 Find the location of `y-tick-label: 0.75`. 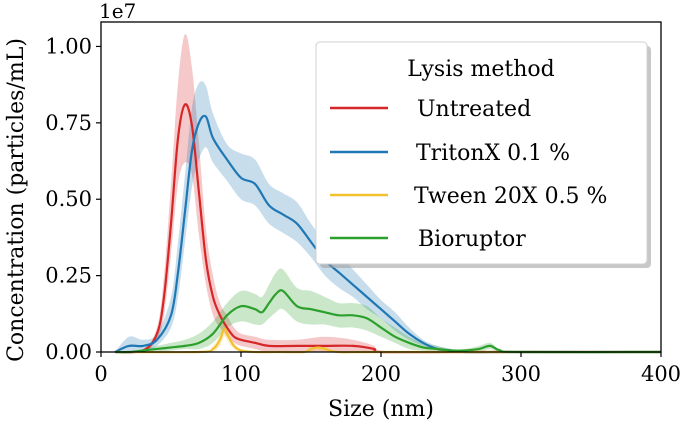

y-tick-label: 0.75 is located at coordinates (68, 123).